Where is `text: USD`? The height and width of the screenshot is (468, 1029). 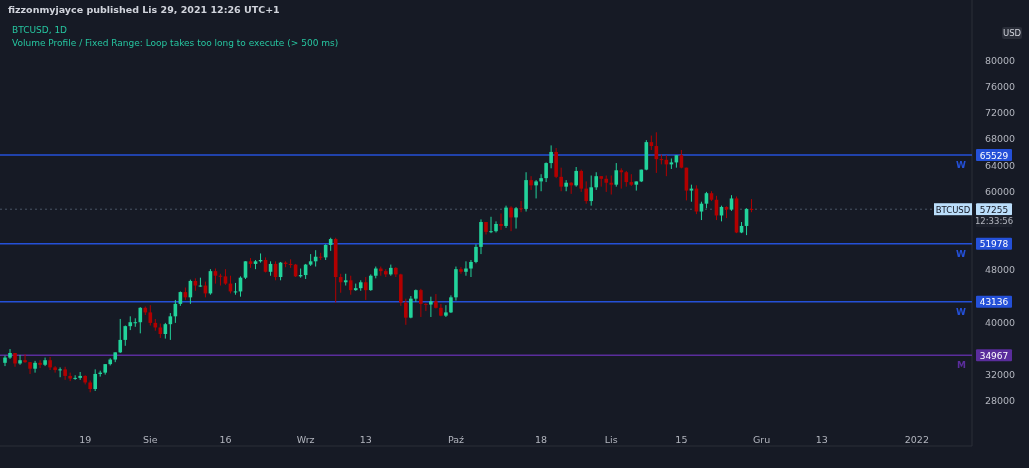 text: USD is located at coordinates (1012, 33).